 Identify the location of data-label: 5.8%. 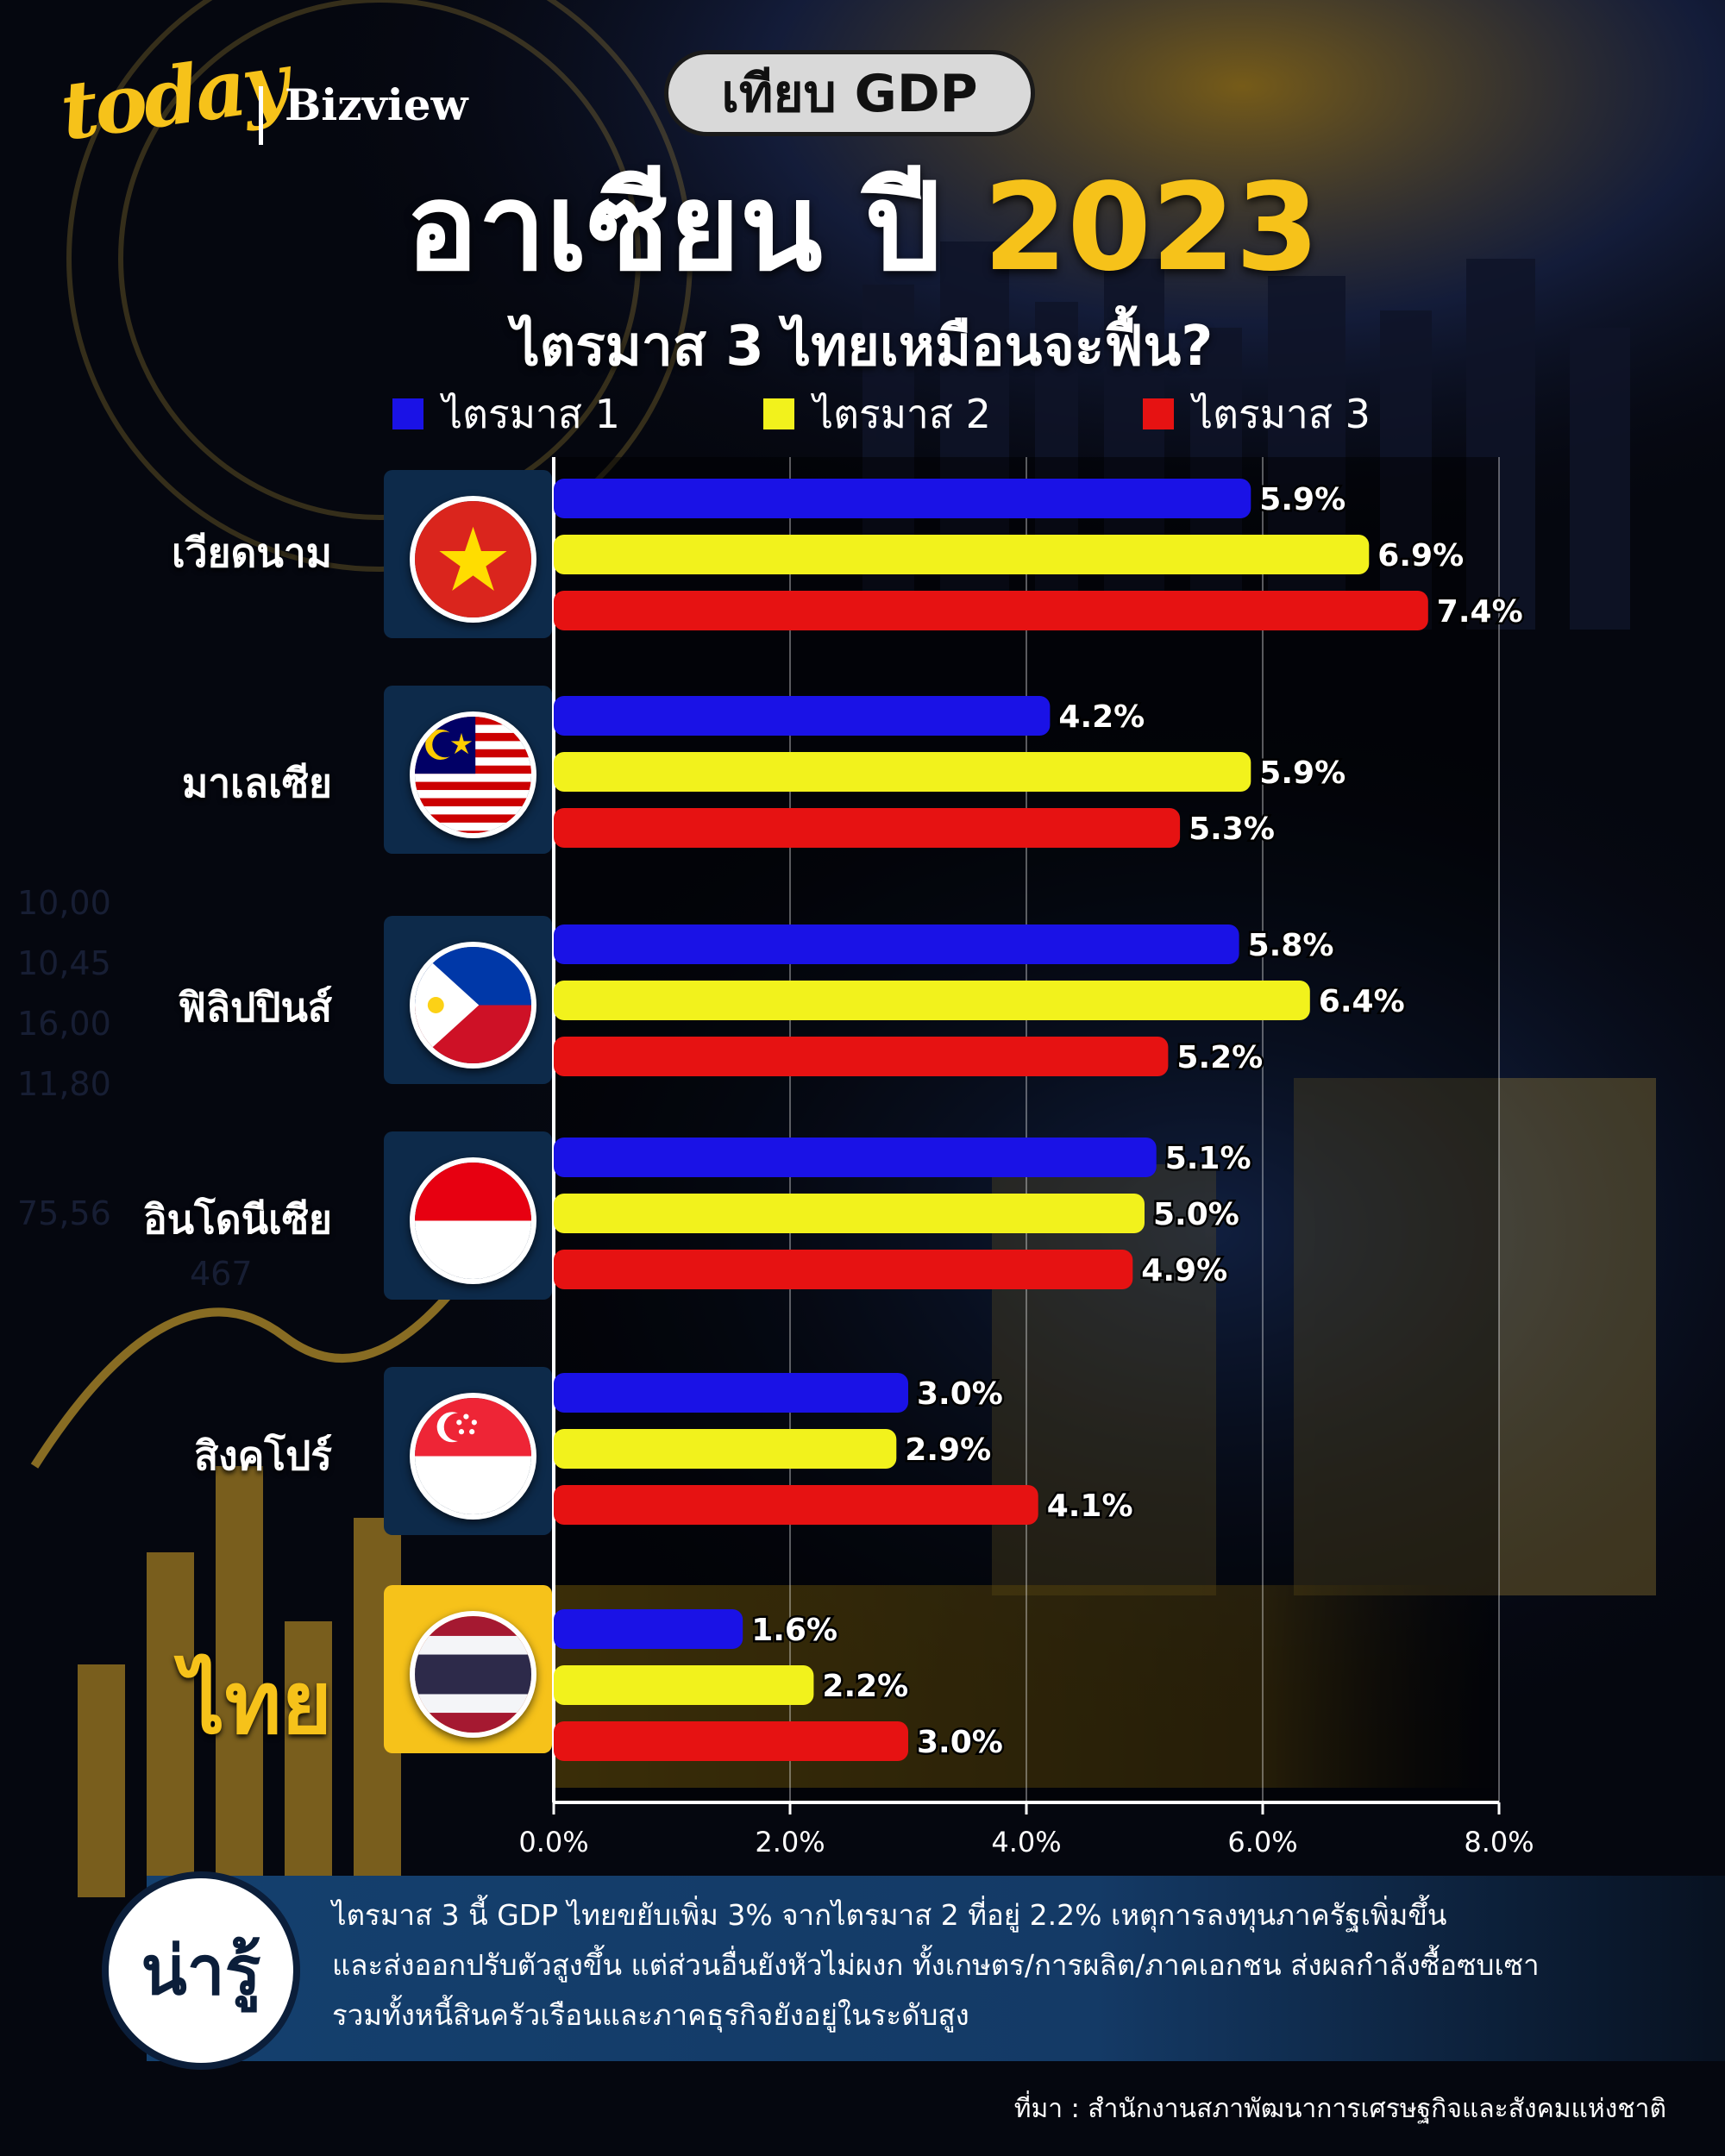
(1291, 945).